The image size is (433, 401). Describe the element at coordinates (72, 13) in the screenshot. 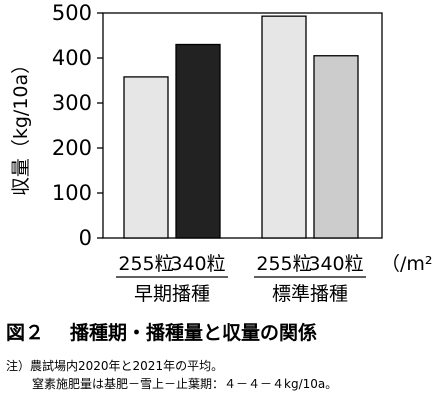

I see `y-tick-label: 500` at that location.